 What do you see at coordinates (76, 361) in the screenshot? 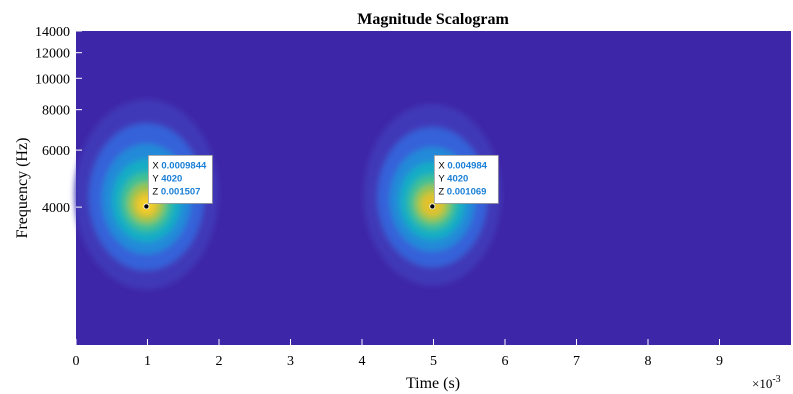
I see `x-tick-label: 0` at bounding box center [76, 361].